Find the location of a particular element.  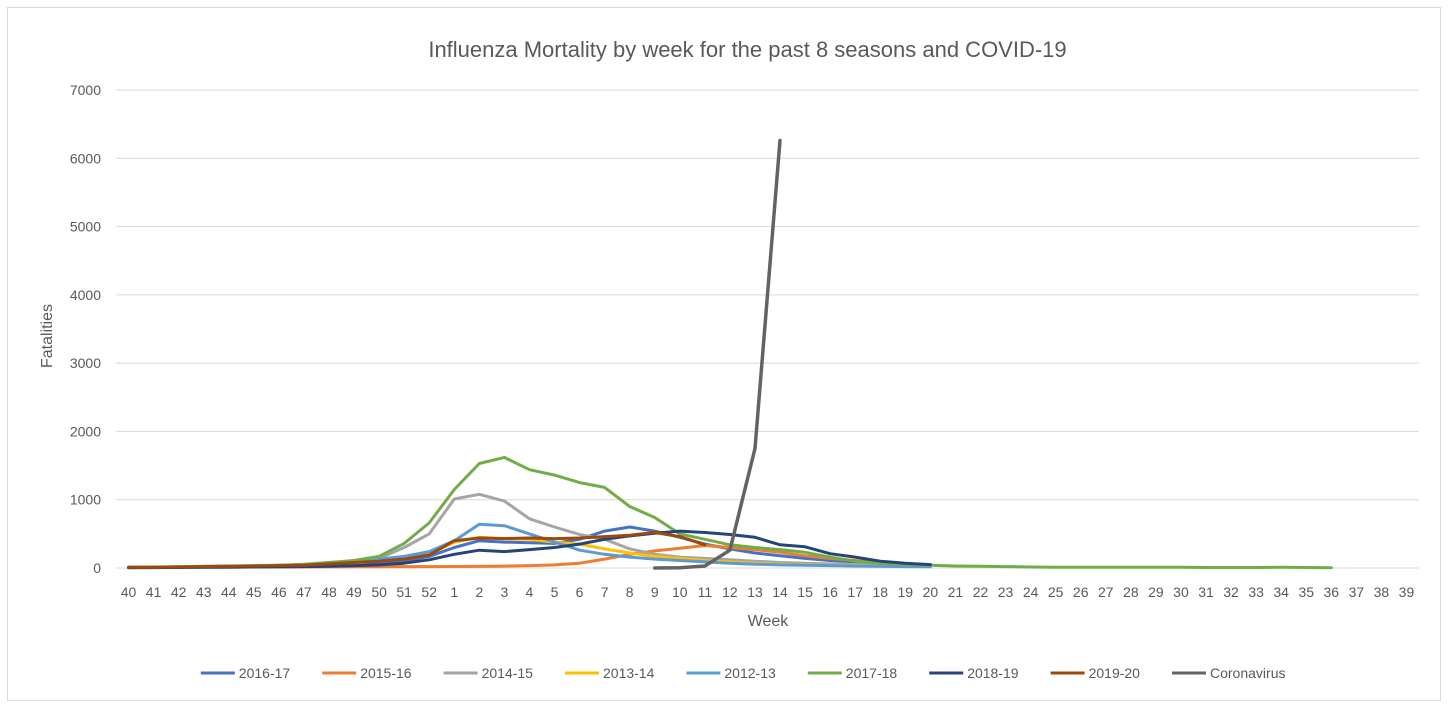

x-tick-label: 34 is located at coordinates (1281, 592).